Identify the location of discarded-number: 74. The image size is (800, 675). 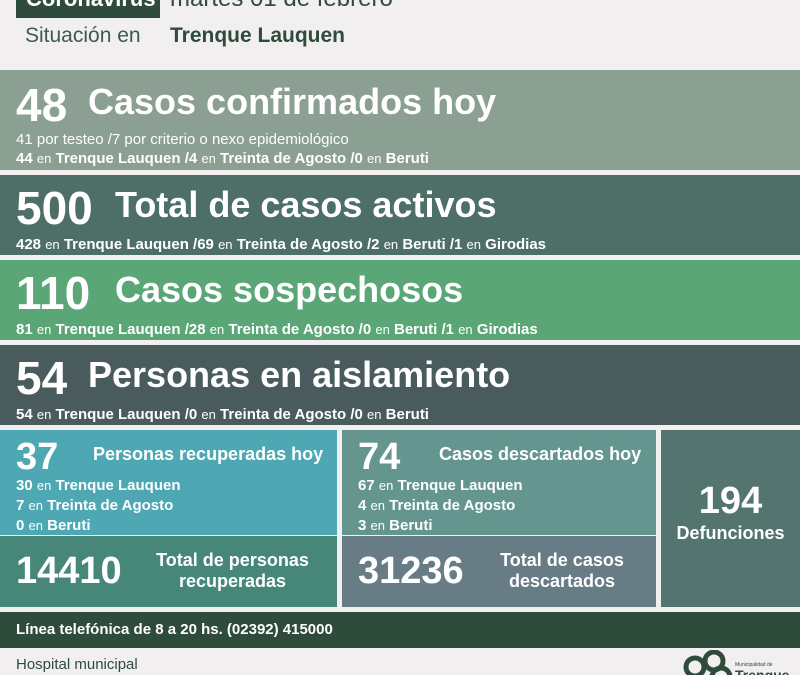
(379, 457).